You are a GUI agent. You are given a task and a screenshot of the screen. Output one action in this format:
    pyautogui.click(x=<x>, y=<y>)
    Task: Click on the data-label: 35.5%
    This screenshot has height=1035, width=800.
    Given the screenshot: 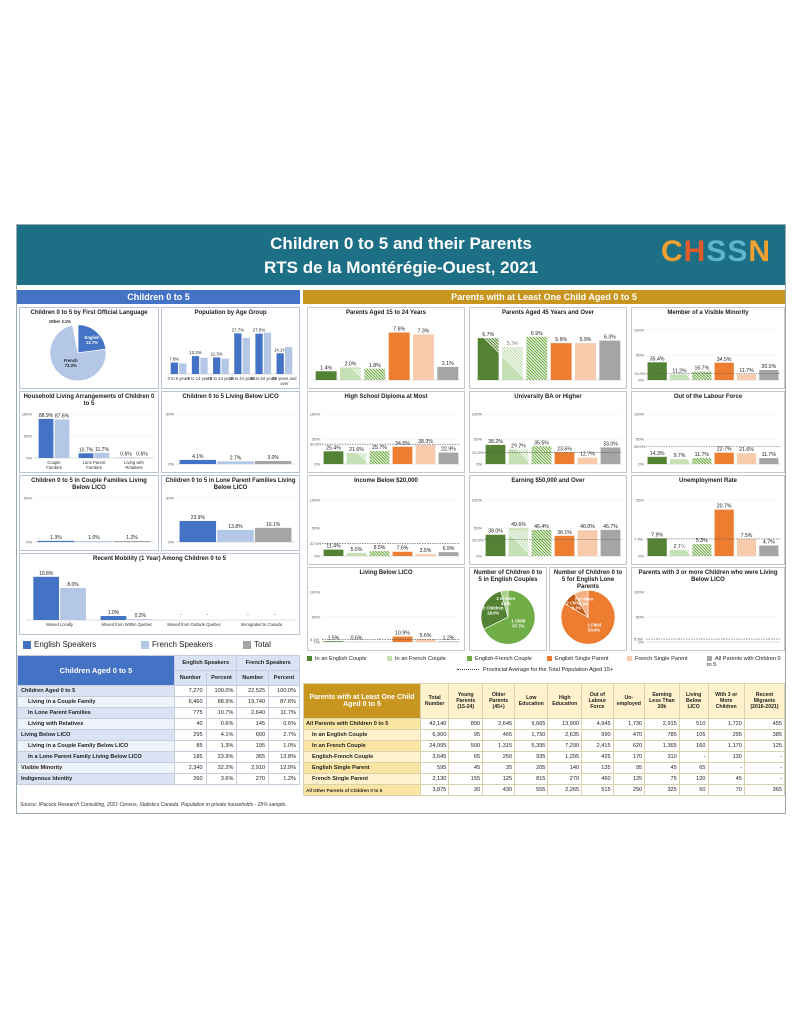 What is the action you would take?
    pyautogui.click(x=541, y=443)
    